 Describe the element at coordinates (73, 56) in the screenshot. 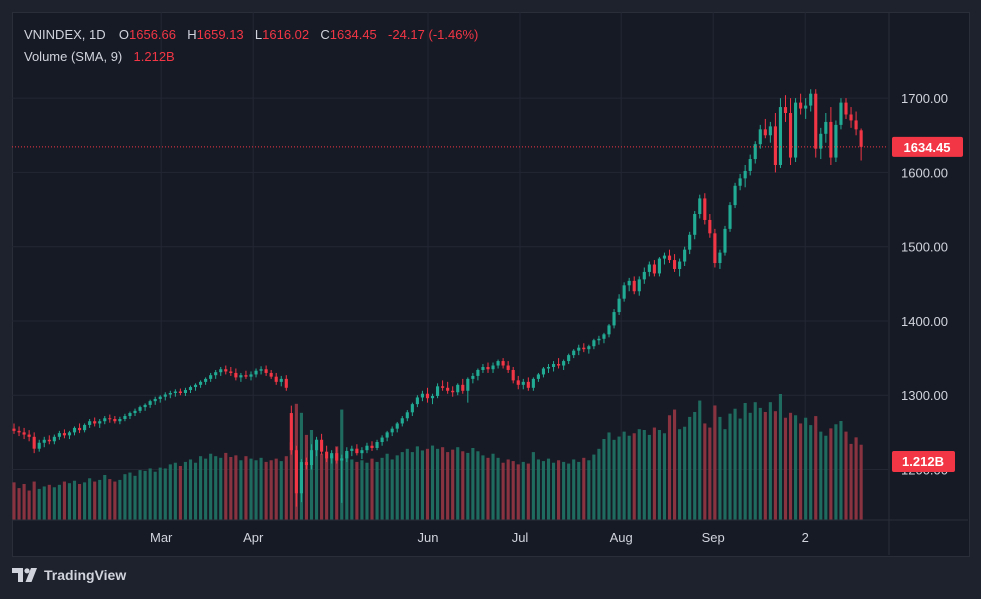

I see `volume-indicator-label: Volume (SMA, 9)` at that location.